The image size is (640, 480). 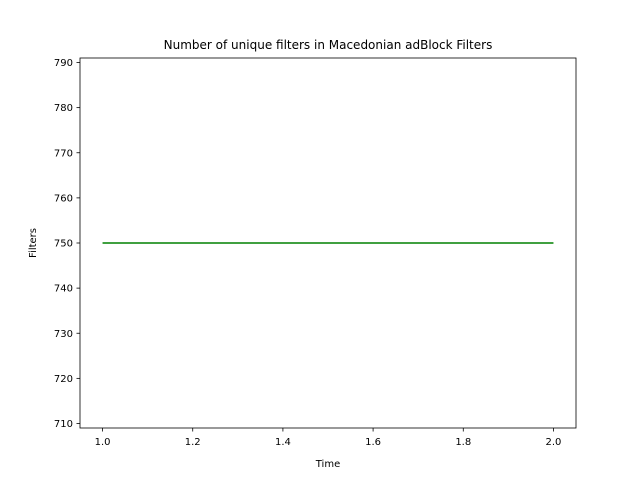 What do you see at coordinates (283, 442) in the screenshot?
I see `x-tick-label: 1.4` at bounding box center [283, 442].